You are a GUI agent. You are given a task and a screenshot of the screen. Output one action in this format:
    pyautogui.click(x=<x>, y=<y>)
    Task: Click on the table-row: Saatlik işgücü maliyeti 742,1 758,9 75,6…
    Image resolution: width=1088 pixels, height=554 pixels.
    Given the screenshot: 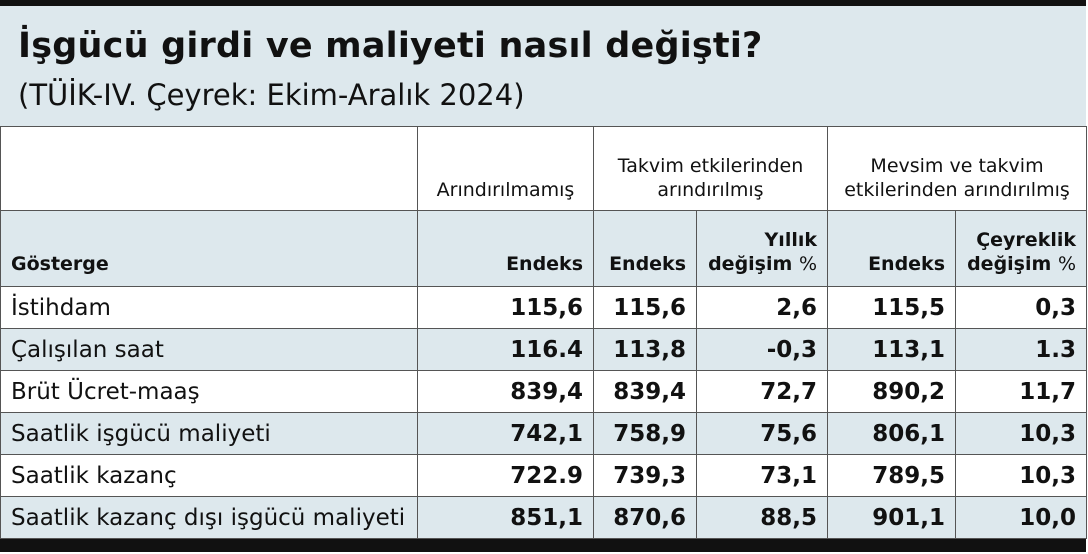 What is the action you would take?
    pyautogui.click(x=543, y=433)
    